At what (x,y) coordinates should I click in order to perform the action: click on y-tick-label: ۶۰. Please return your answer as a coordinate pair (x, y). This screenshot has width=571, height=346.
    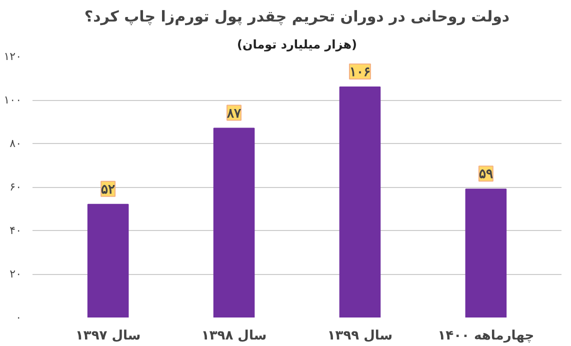
    Looking at the image, I should click on (16, 187).